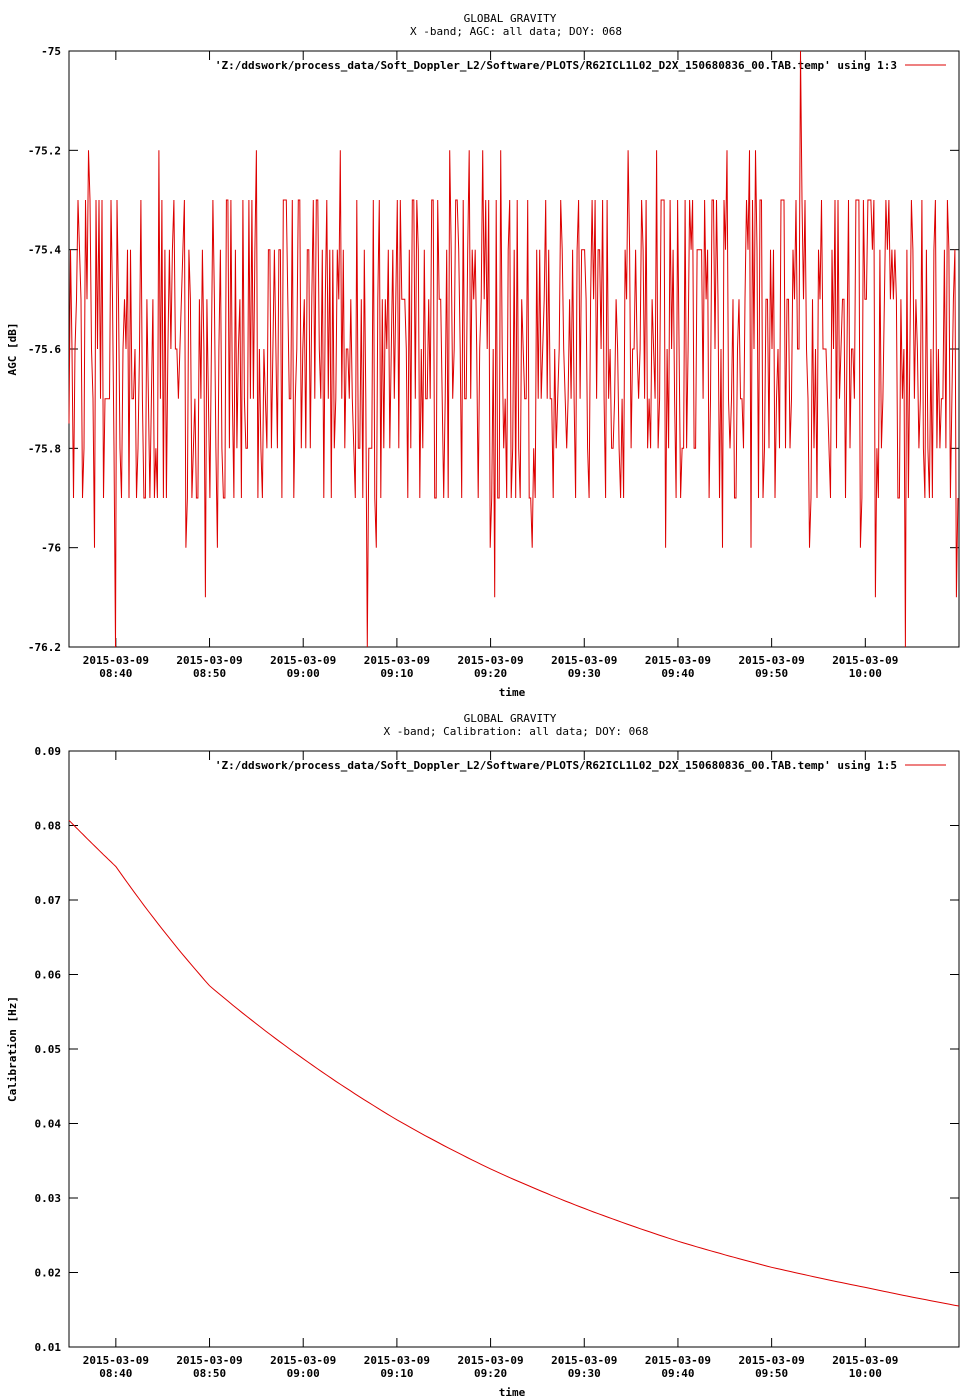 This screenshot has height=1400, width=980. Describe the element at coordinates (48, 1124) in the screenshot. I see `y-tick-label: 0.04` at that location.